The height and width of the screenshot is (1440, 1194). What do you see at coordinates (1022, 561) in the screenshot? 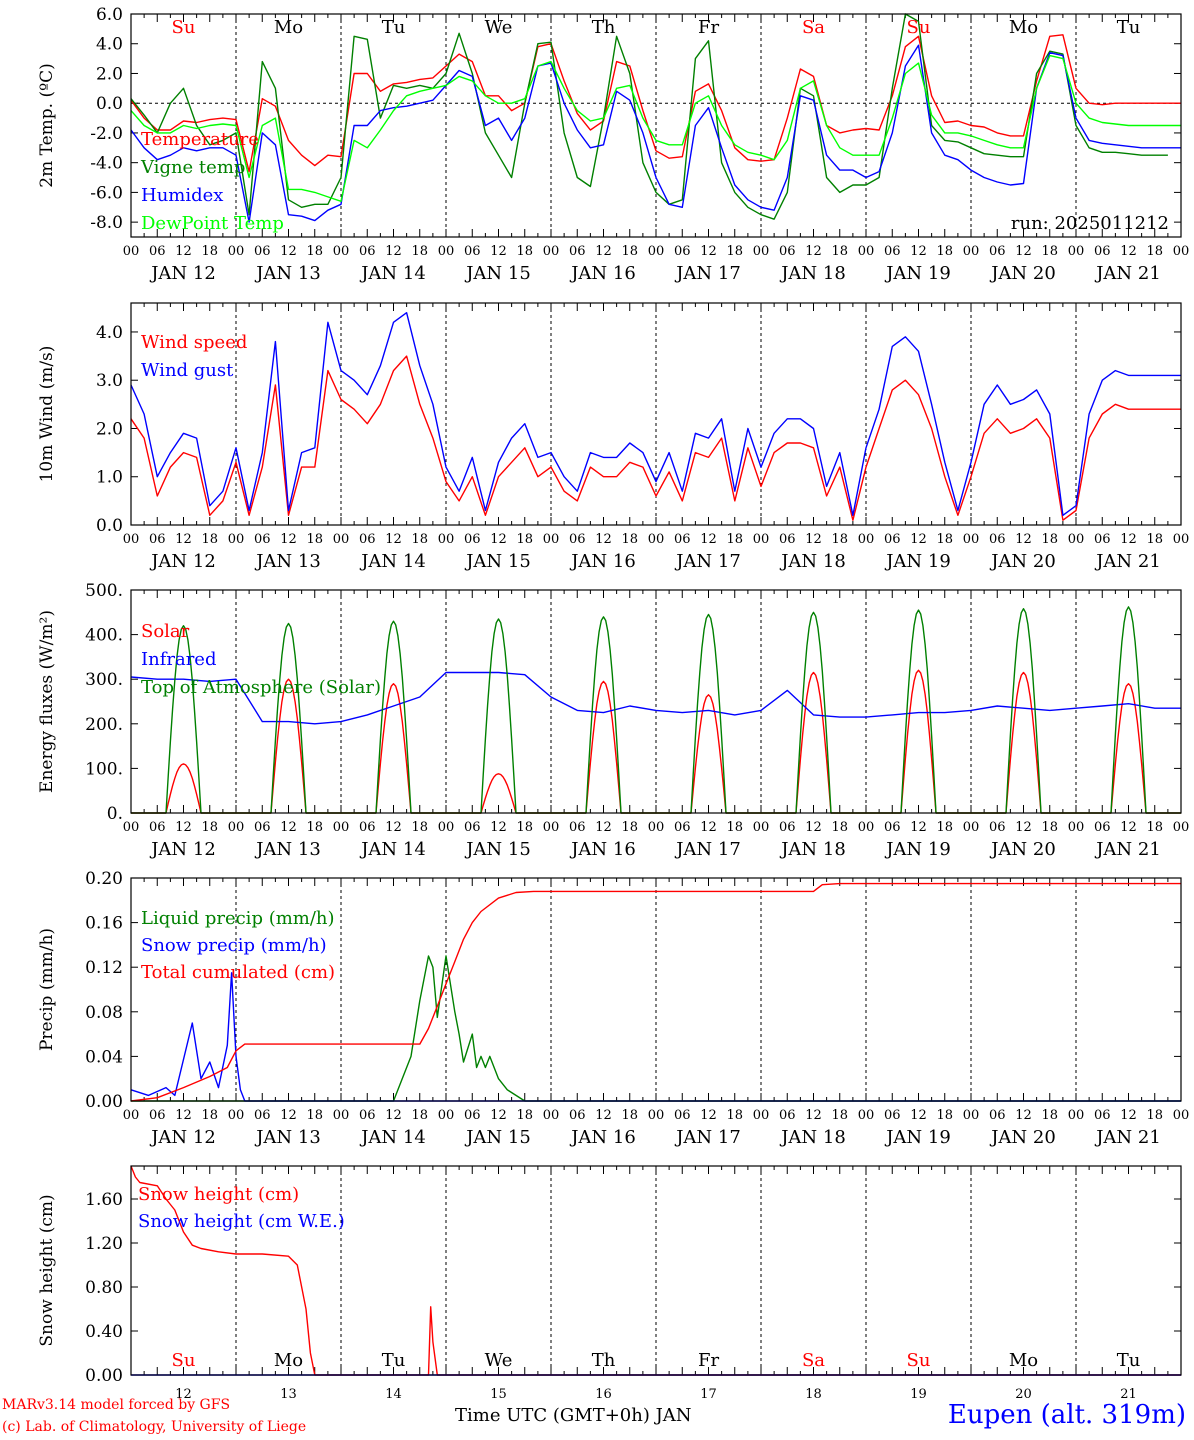
I see `date-tick-label: JAN 20` at bounding box center [1022, 561].